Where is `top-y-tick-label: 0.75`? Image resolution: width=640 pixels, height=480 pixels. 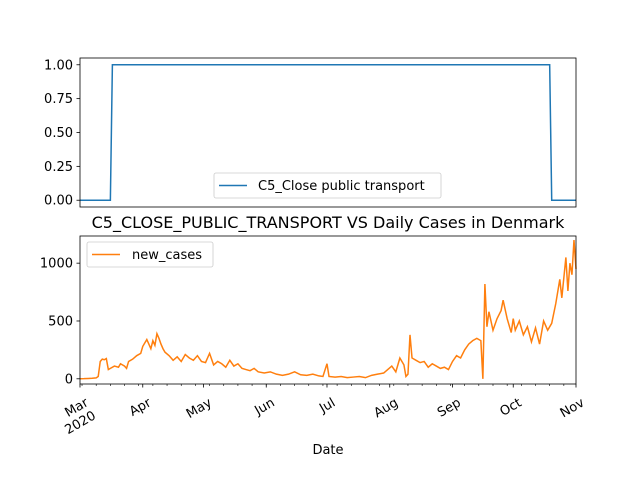 top-y-tick-label: 0.75 is located at coordinates (58, 99).